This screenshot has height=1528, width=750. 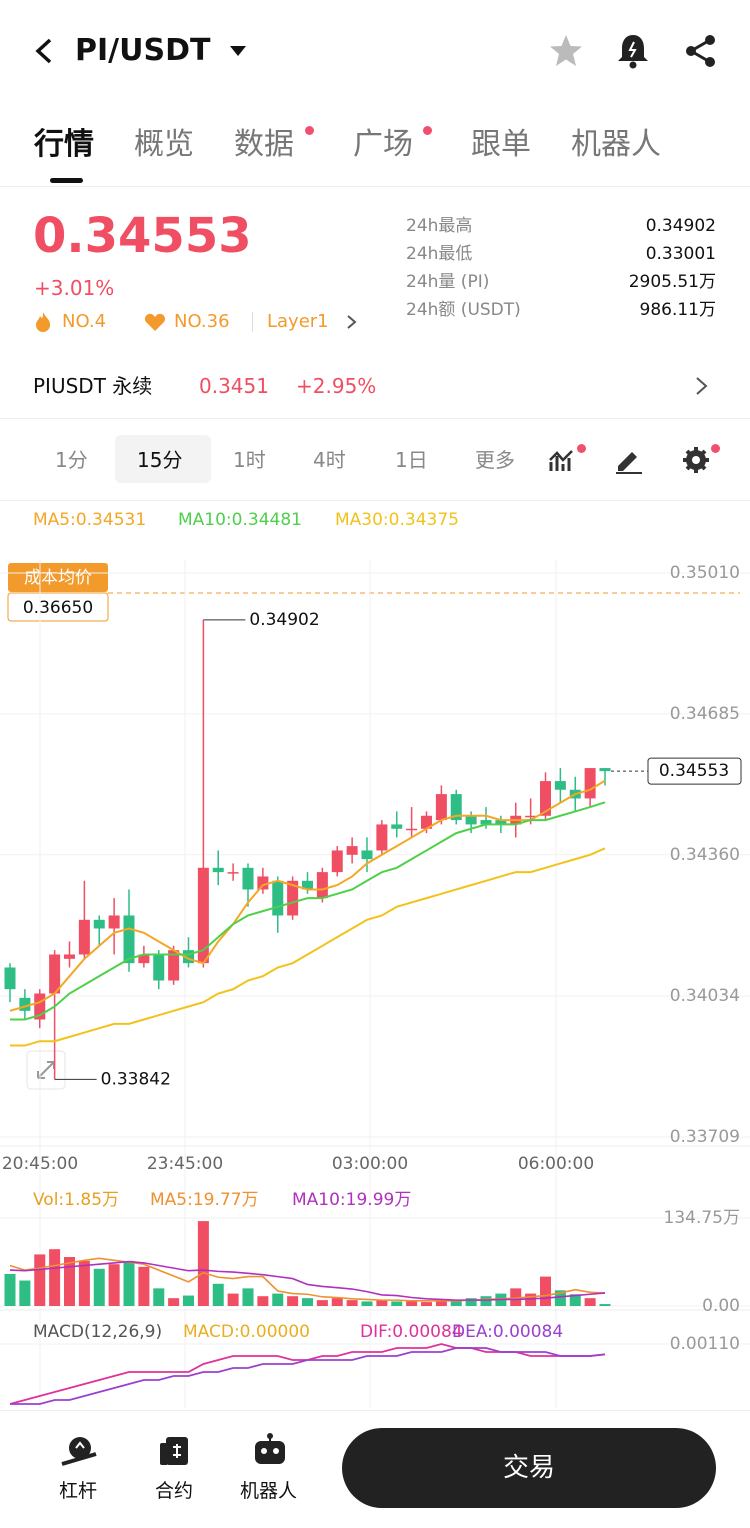 What do you see at coordinates (164, 144) in the screenshot?
I see `tab: 概览` at bounding box center [164, 144].